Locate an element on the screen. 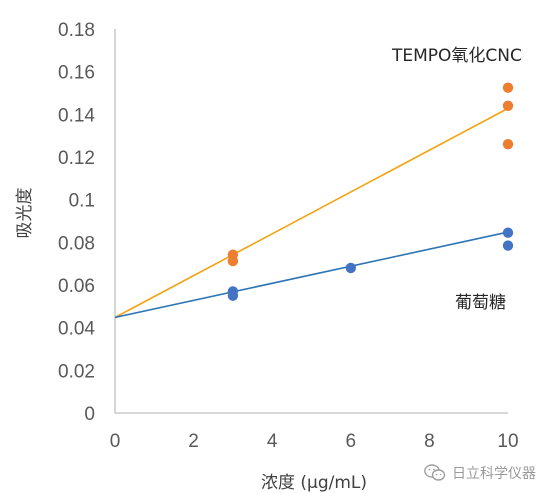 The height and width of the screenshot is (493, 544). y-tick-label: 0 is located at coordinates (89, 414).